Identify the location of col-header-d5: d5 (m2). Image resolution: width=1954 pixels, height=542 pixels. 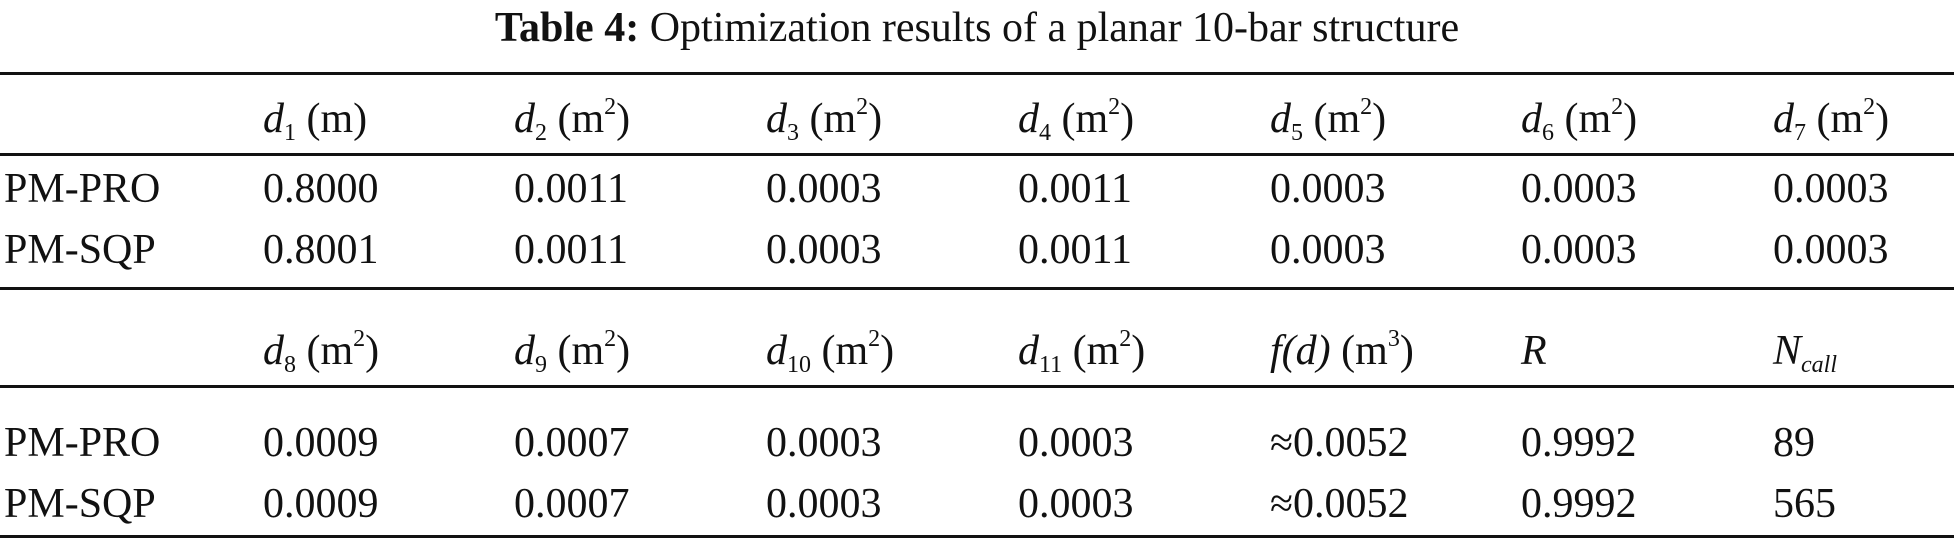
(1328, 120).